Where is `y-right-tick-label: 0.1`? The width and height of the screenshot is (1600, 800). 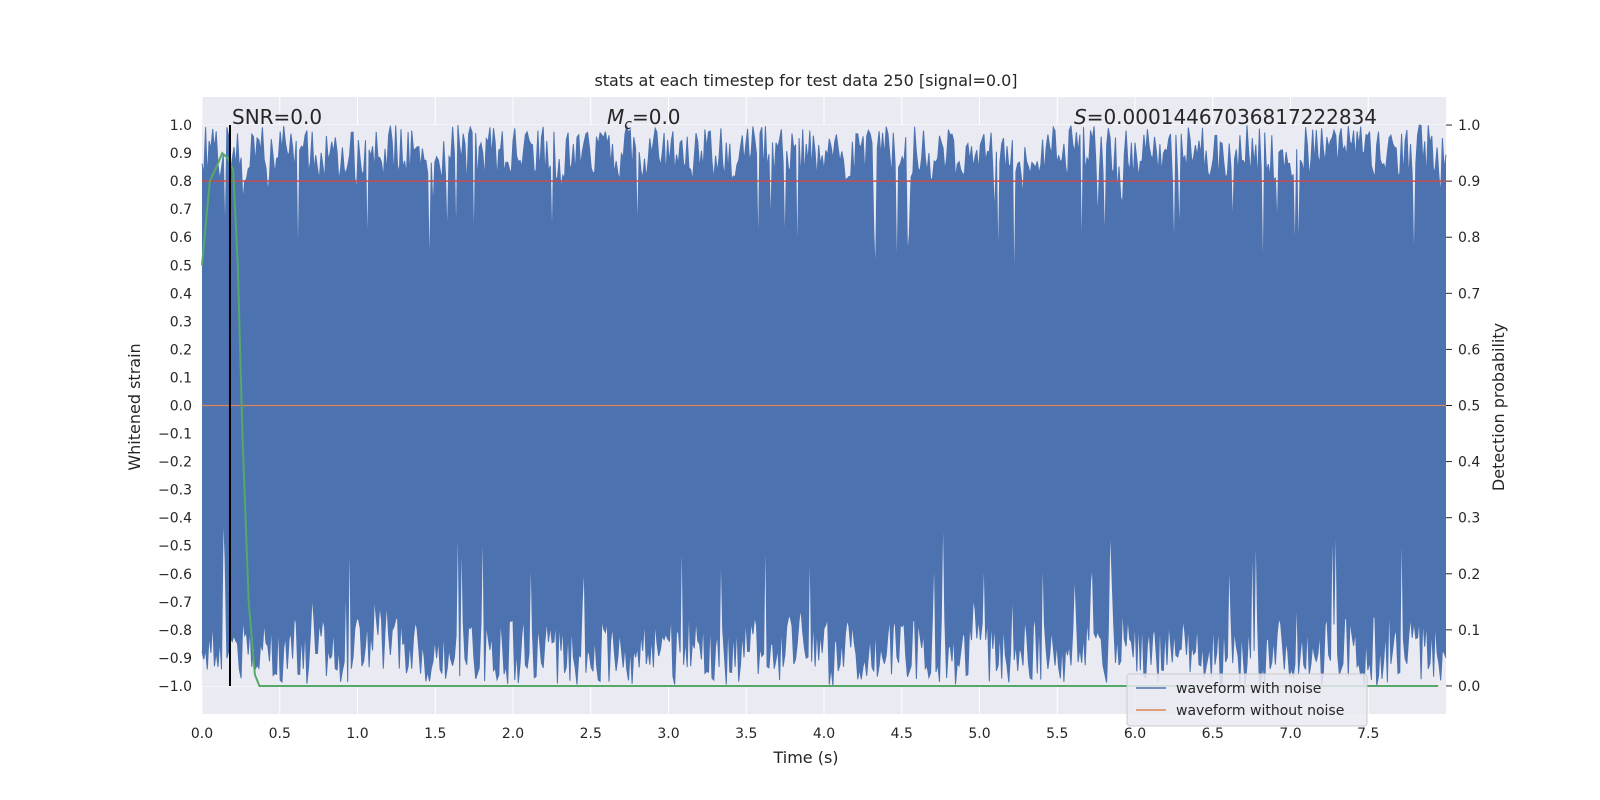 y-right-tick-label: 0.1 is located at coordinates (1469, 631).